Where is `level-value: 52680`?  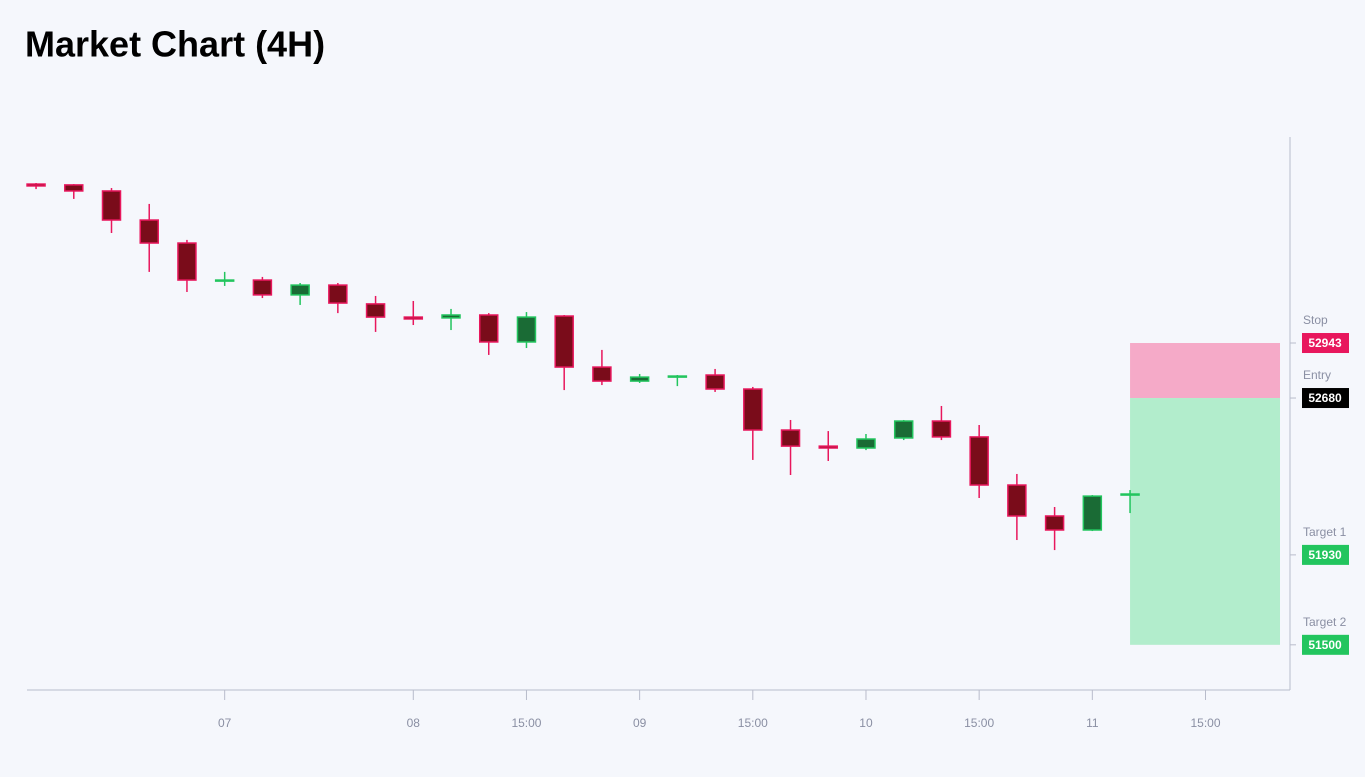 level-value: 52680 is located at coordinates (1325, 398).